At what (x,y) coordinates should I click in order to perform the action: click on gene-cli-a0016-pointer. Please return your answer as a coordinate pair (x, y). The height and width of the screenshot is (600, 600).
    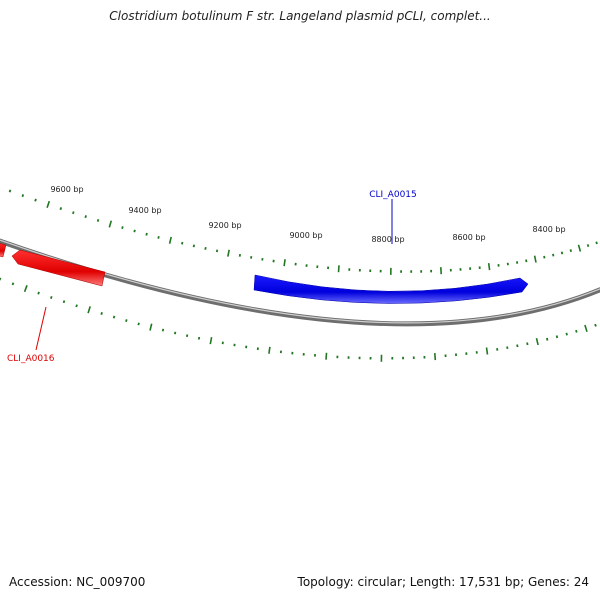
    Looking at the image, I should click on (41, 328).